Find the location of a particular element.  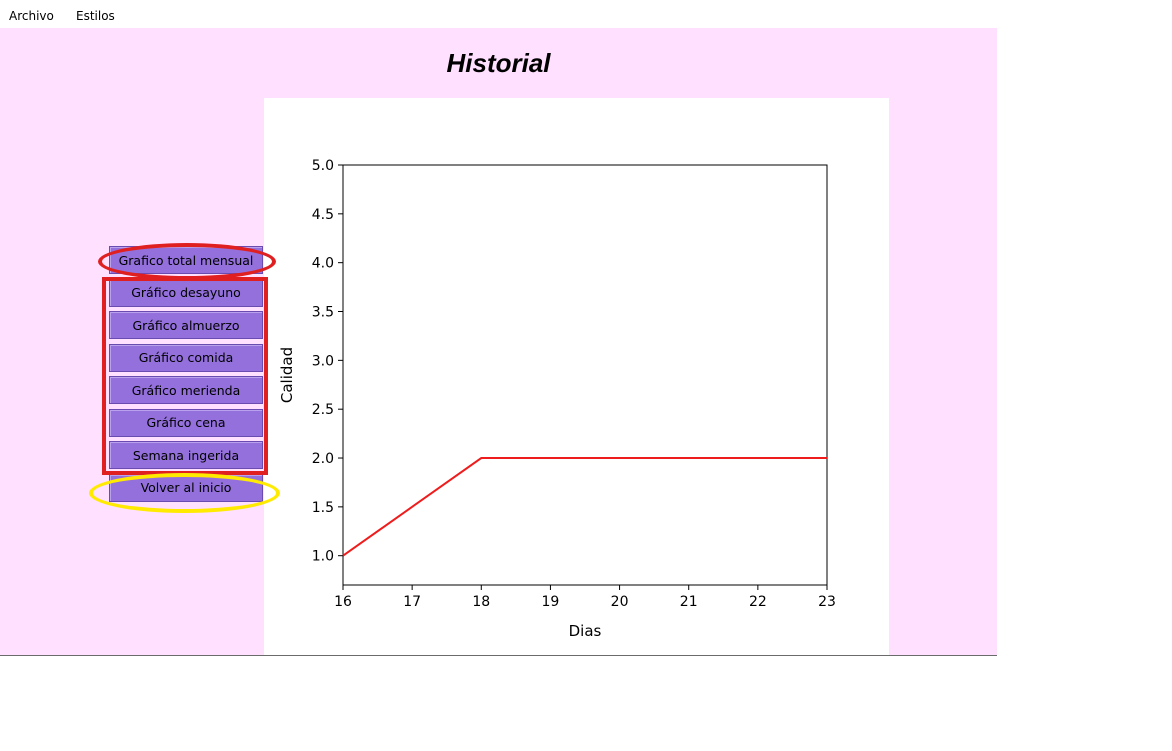

menu-bar: Archivo Estilos is located at coordinates (500, 14).